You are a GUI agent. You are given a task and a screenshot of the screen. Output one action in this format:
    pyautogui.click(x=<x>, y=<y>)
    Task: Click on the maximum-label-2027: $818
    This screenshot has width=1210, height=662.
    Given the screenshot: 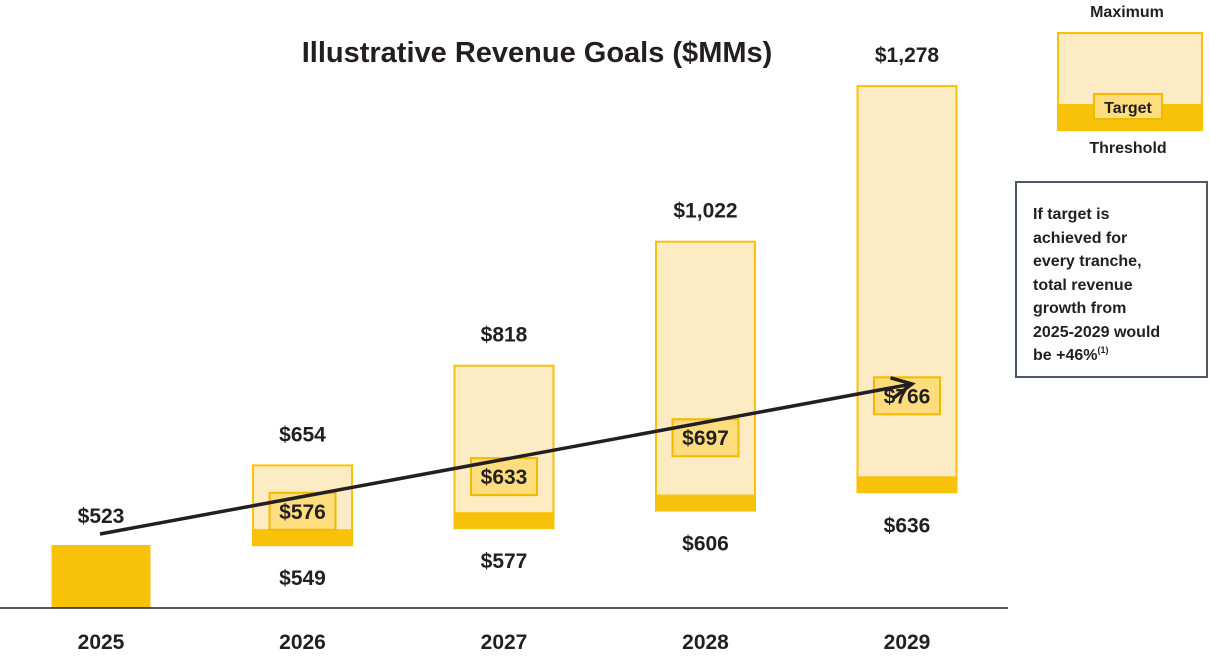 What is the action you would take?
    pyautogui.click(x=504, y=335)
    